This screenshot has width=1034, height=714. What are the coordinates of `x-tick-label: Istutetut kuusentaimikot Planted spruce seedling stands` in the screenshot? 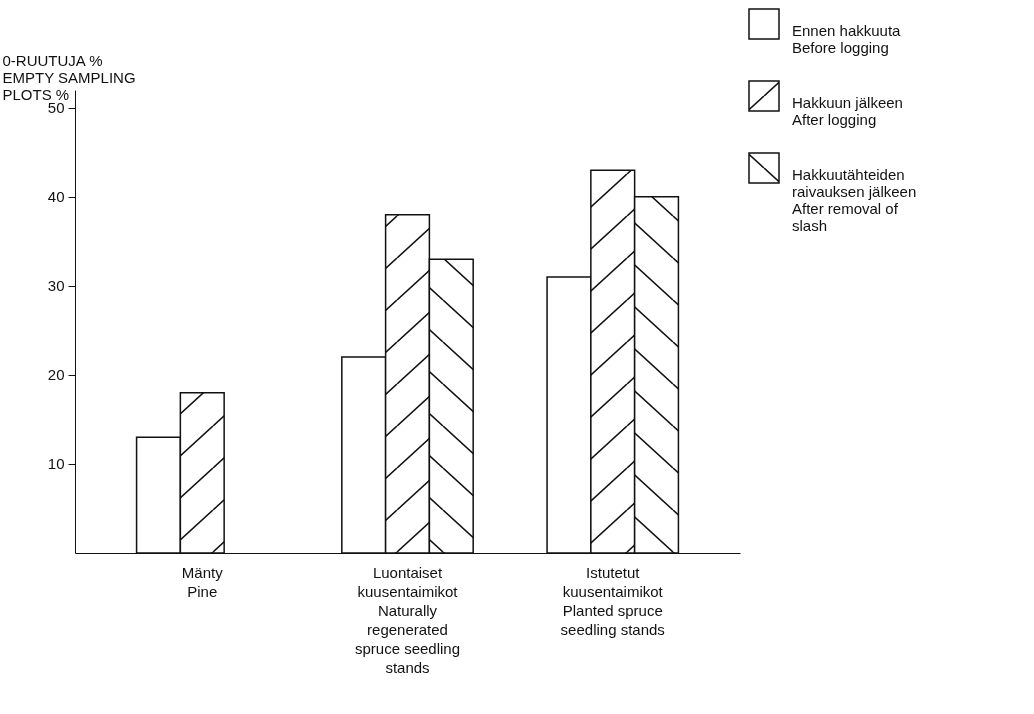 It's located at (612, 600).